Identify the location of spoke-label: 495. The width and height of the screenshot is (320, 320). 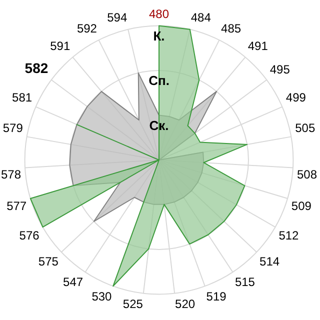
(280, 69).